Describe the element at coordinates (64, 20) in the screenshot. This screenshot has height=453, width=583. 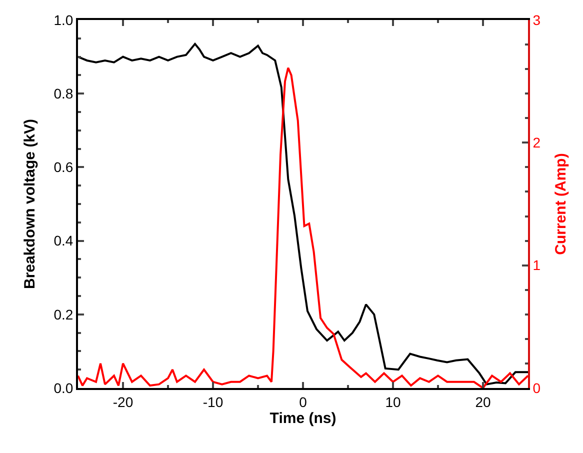
I see `y-tick-label: 1.0` at that location.